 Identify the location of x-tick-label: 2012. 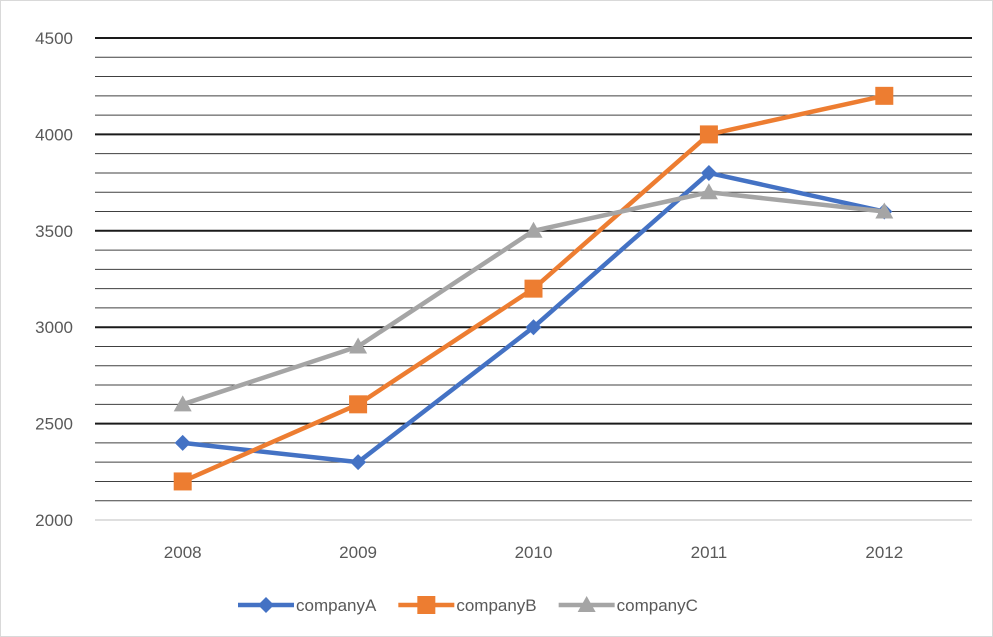
(884, 552).